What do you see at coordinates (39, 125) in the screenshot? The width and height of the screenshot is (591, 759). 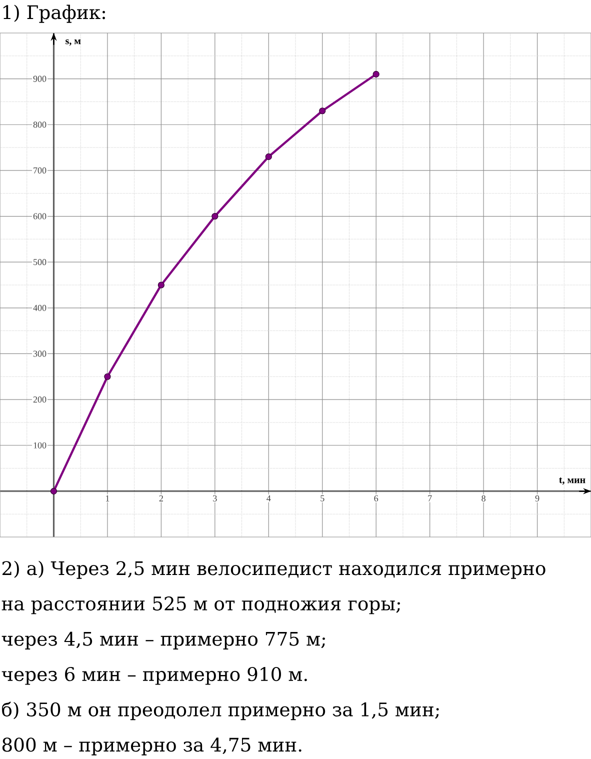 I see `y-tick-label: 800` at bounding box center [39, 125].